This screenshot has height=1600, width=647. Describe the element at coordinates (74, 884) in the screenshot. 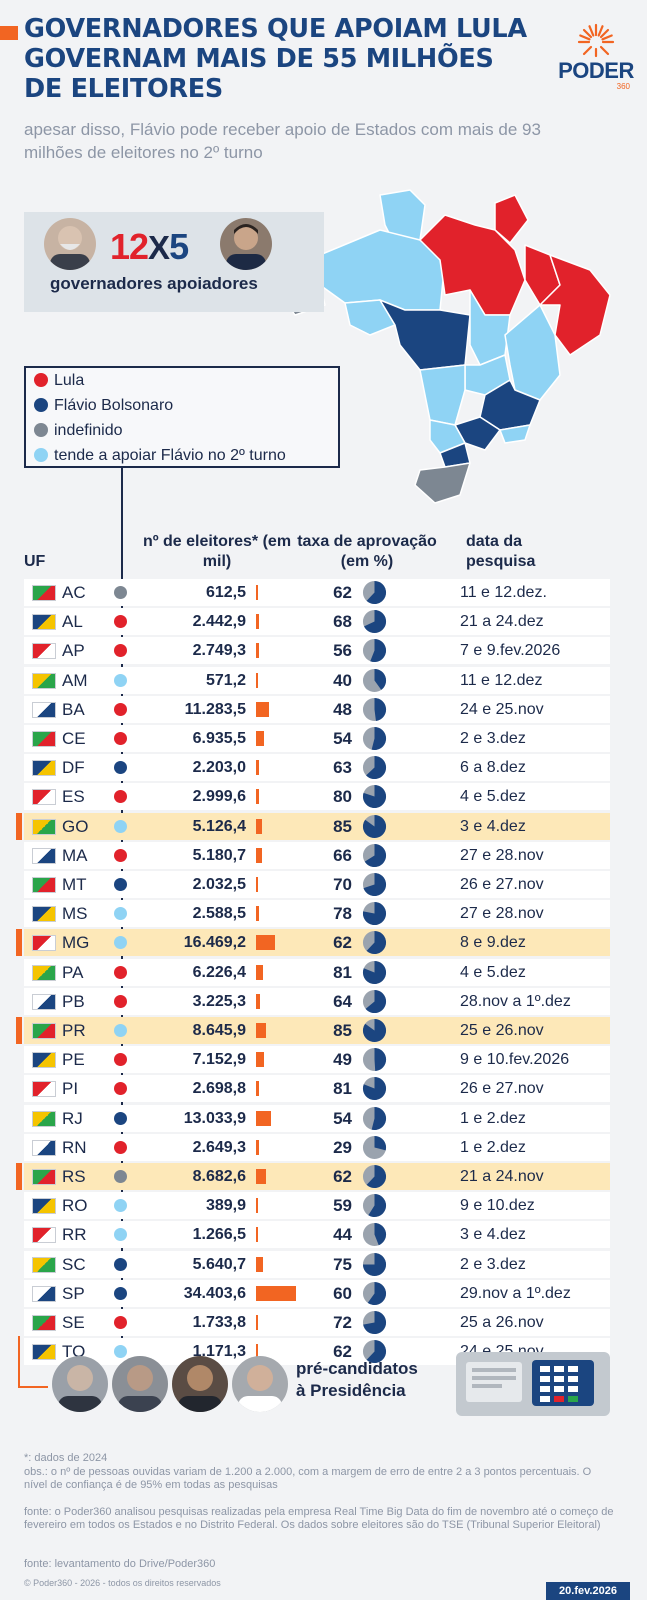

I see `state-code: MT` at that location.